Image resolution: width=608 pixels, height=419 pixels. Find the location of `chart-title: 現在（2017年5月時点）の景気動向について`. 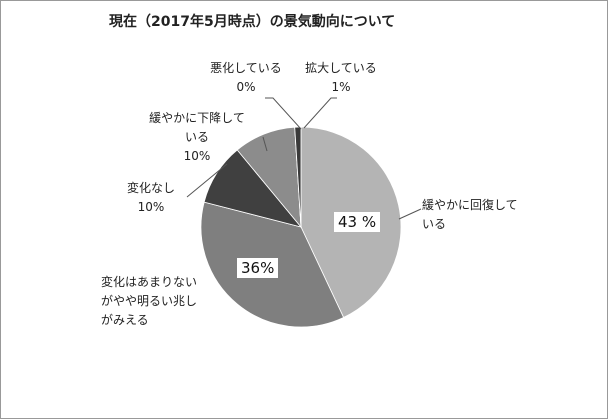

chart-title: 現在（2017年5月時点）の景気動向について is located at coordinates (252, 22).